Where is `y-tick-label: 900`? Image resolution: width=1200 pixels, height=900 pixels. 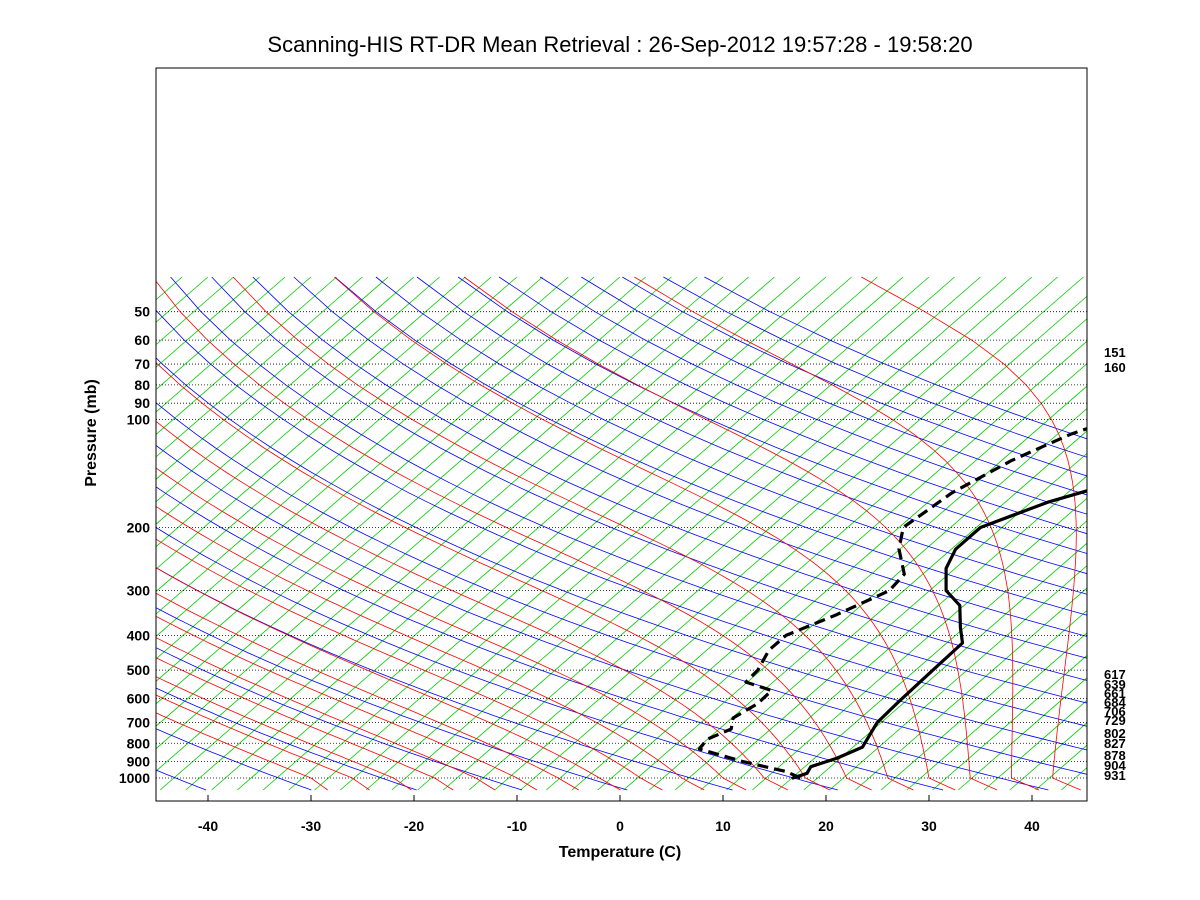 y-tick-label: 900 is located at coordinates (139, 762).